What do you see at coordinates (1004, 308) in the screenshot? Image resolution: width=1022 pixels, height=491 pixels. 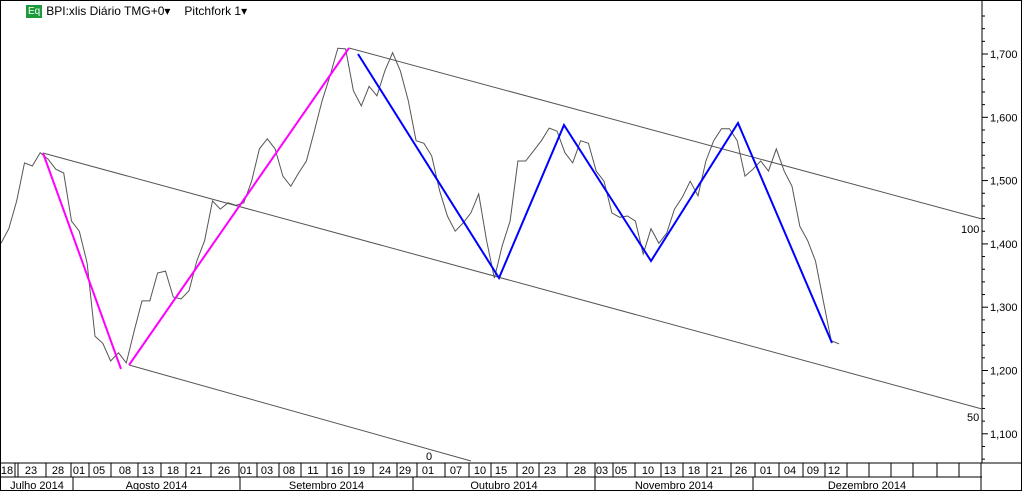 I see `y-tick-label: 1,300` at bounding box center [1004, 308].